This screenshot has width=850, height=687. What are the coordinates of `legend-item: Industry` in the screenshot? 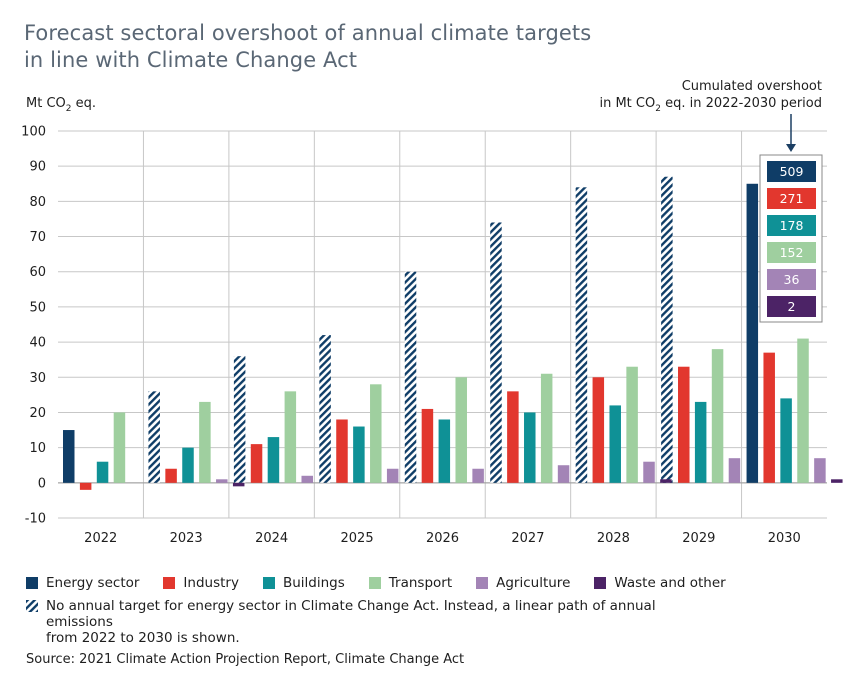 It's located at (201, 583).